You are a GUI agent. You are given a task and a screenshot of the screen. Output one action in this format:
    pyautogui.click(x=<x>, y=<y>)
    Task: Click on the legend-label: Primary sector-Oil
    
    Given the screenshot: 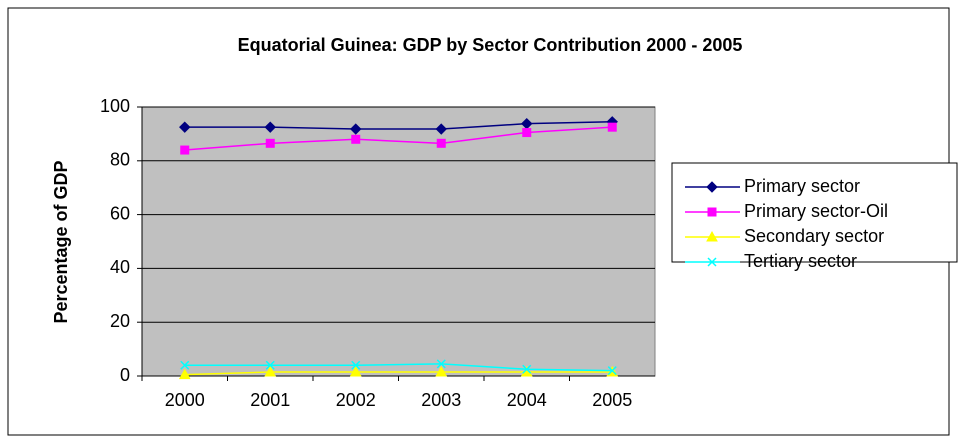 What is the action you would take?
    pyautogui.click(x=816, y=211)
    